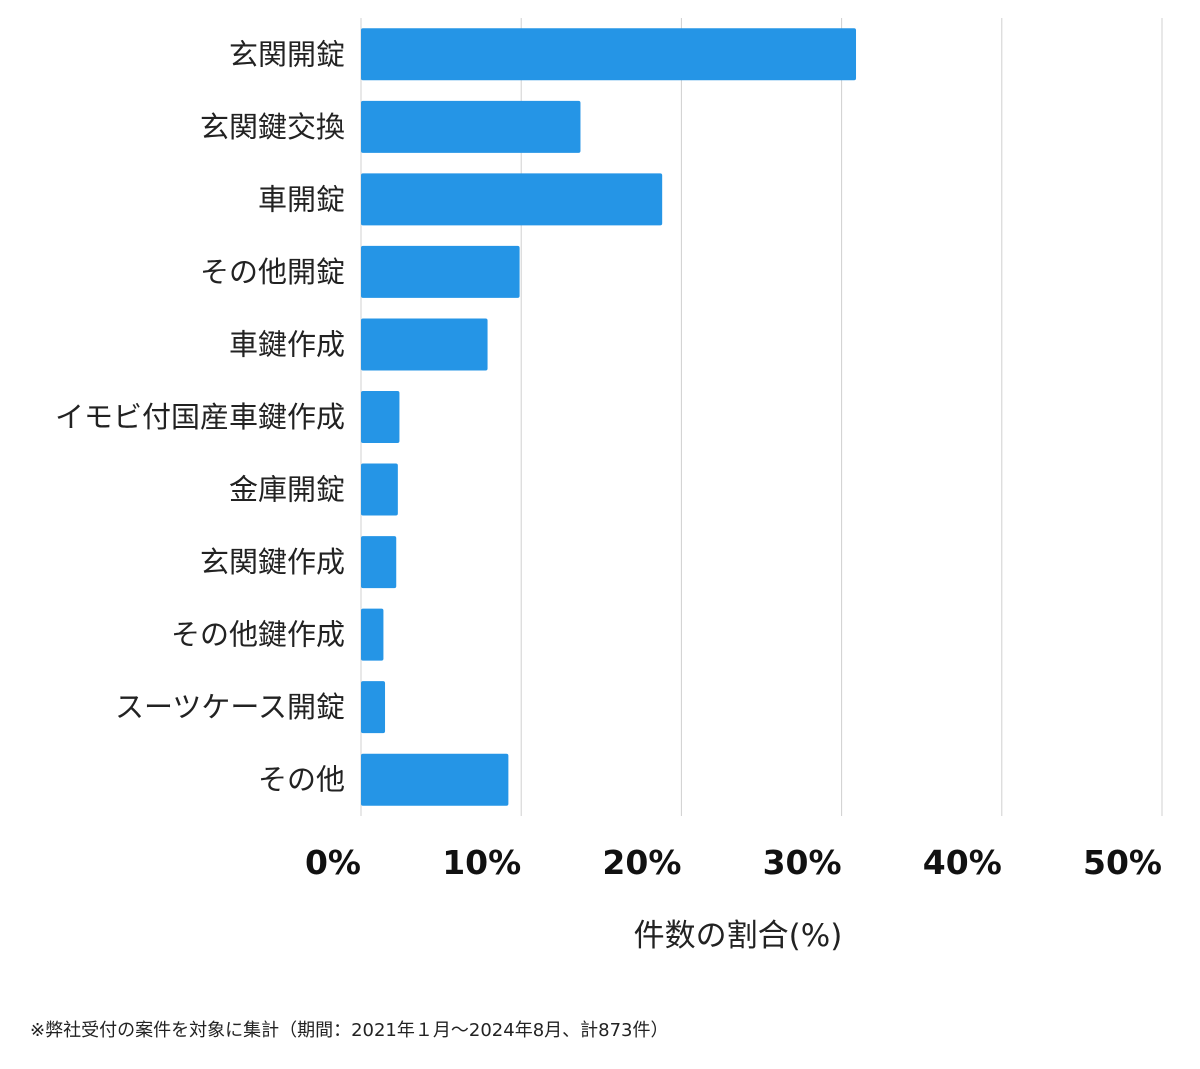  I want to click on x-tick-label: 0%, so click(333, 862).